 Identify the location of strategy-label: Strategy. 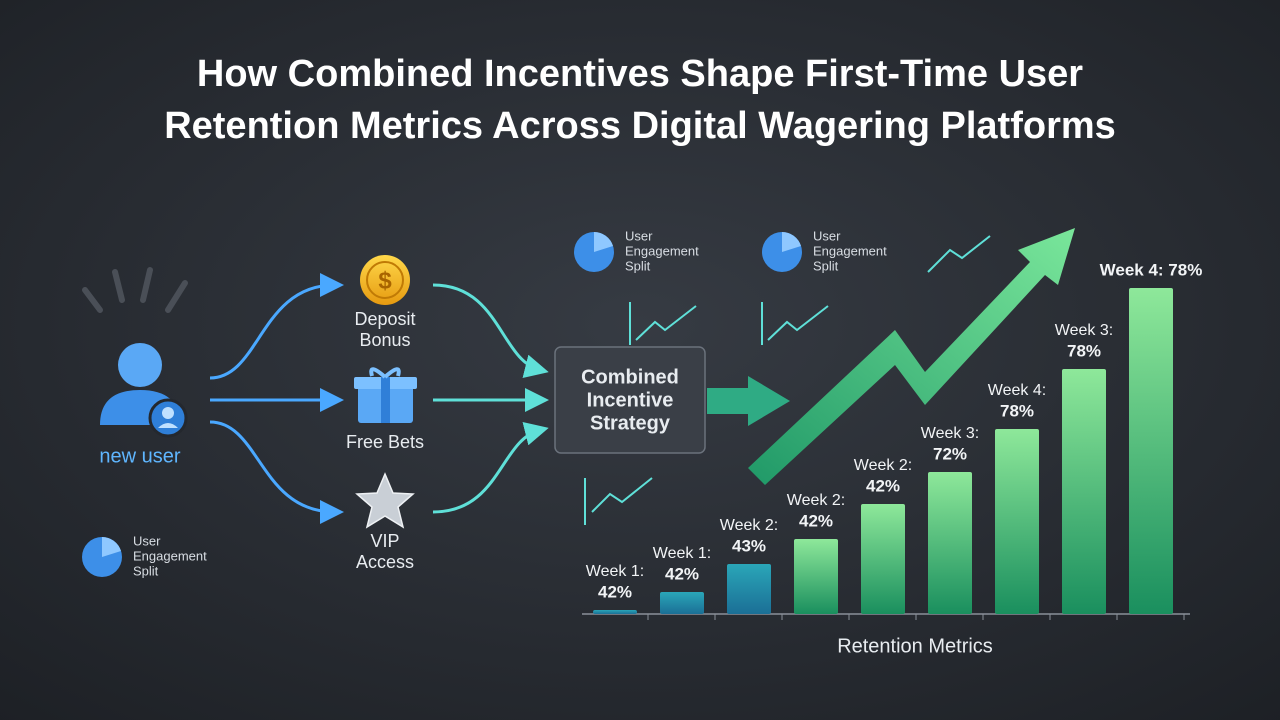
(630, 423).